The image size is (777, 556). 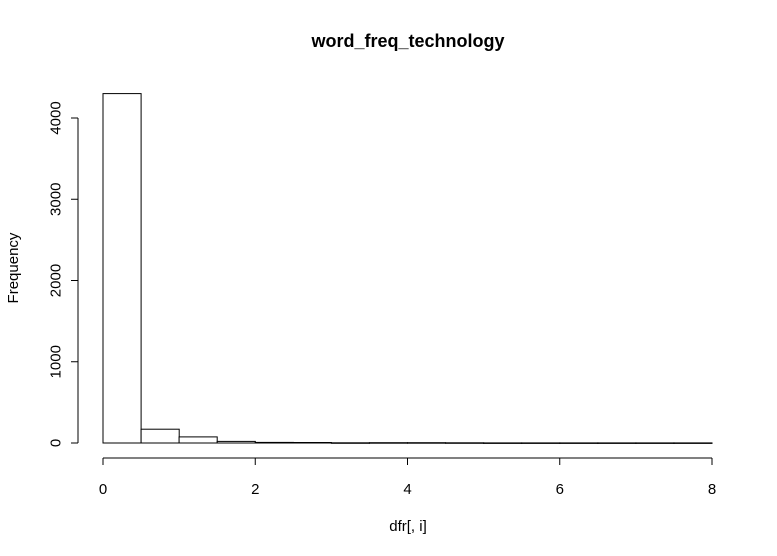 I want to click on x-axis-label: dfr[, i], so click(x=408, y=526).